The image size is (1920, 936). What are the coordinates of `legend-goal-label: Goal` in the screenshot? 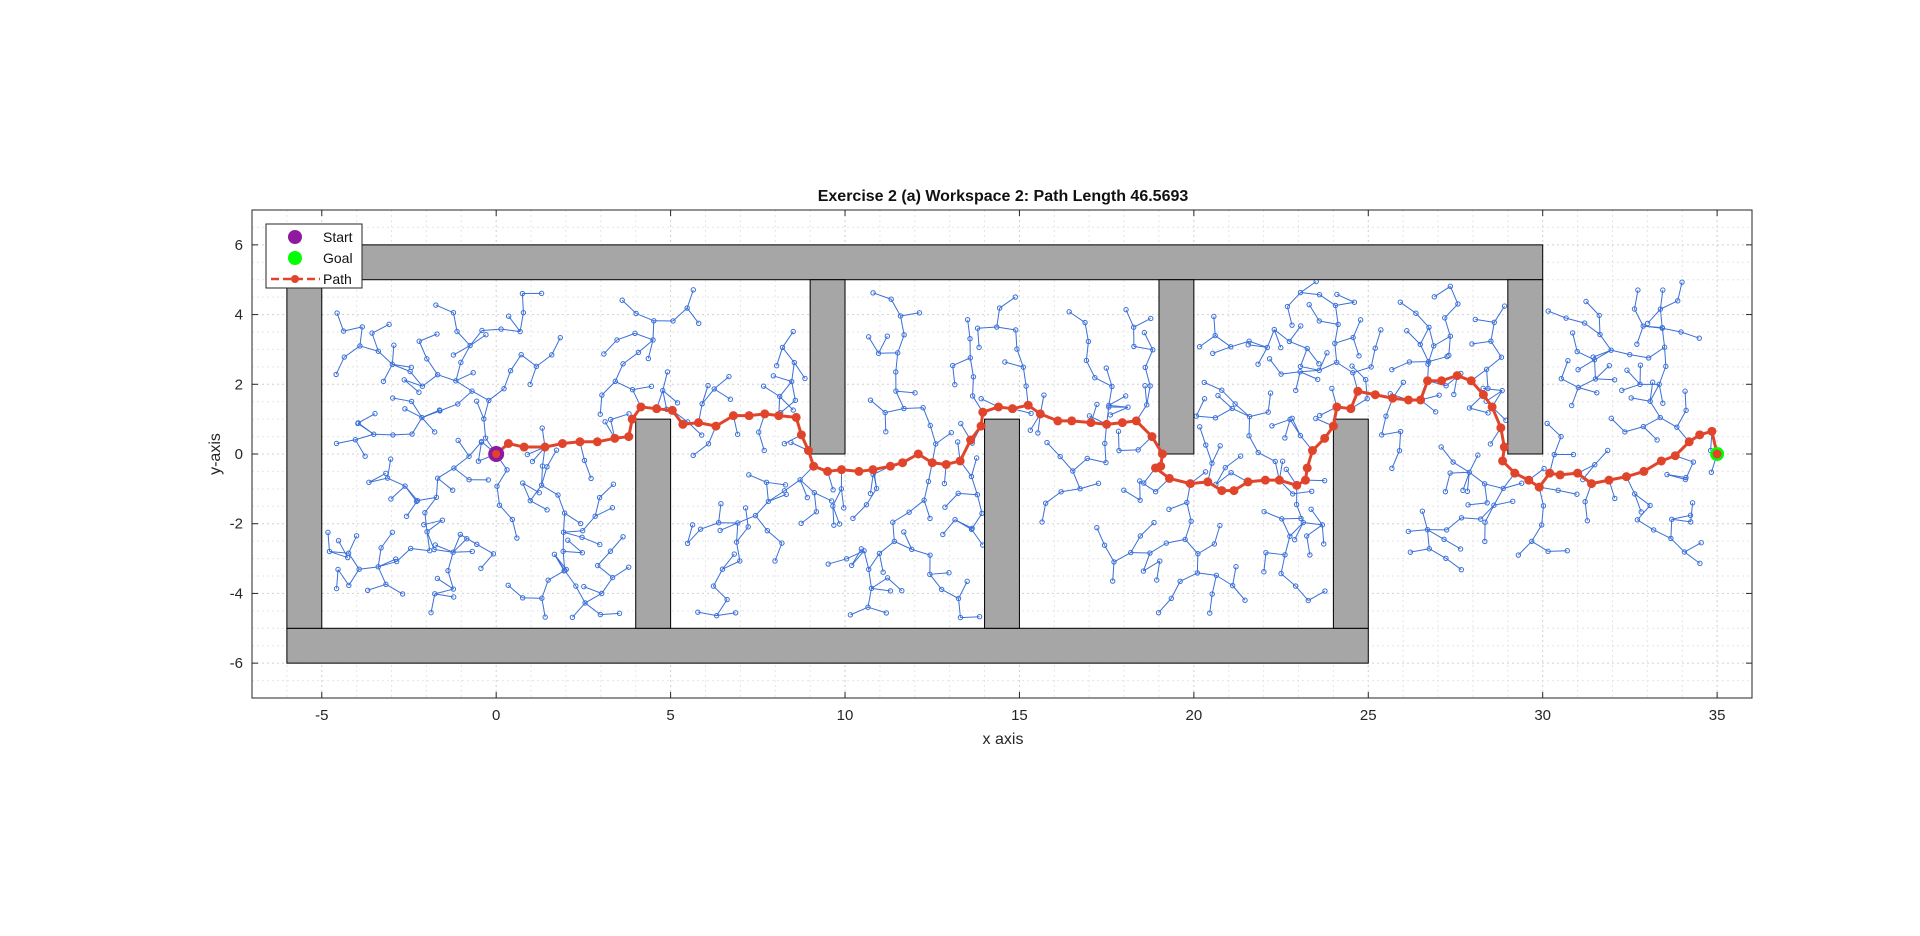 It's located at (338, 258).